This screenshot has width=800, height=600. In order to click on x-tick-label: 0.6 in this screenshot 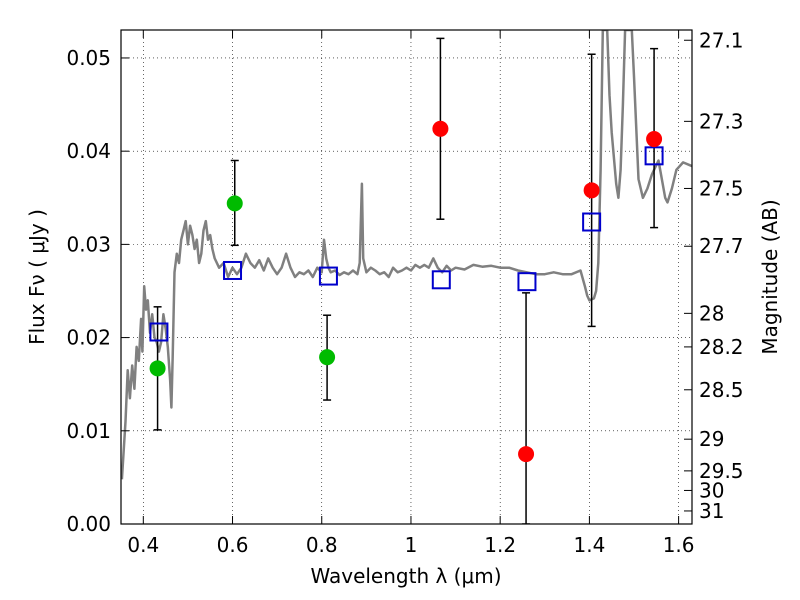, I will do `click(233, 545)`.